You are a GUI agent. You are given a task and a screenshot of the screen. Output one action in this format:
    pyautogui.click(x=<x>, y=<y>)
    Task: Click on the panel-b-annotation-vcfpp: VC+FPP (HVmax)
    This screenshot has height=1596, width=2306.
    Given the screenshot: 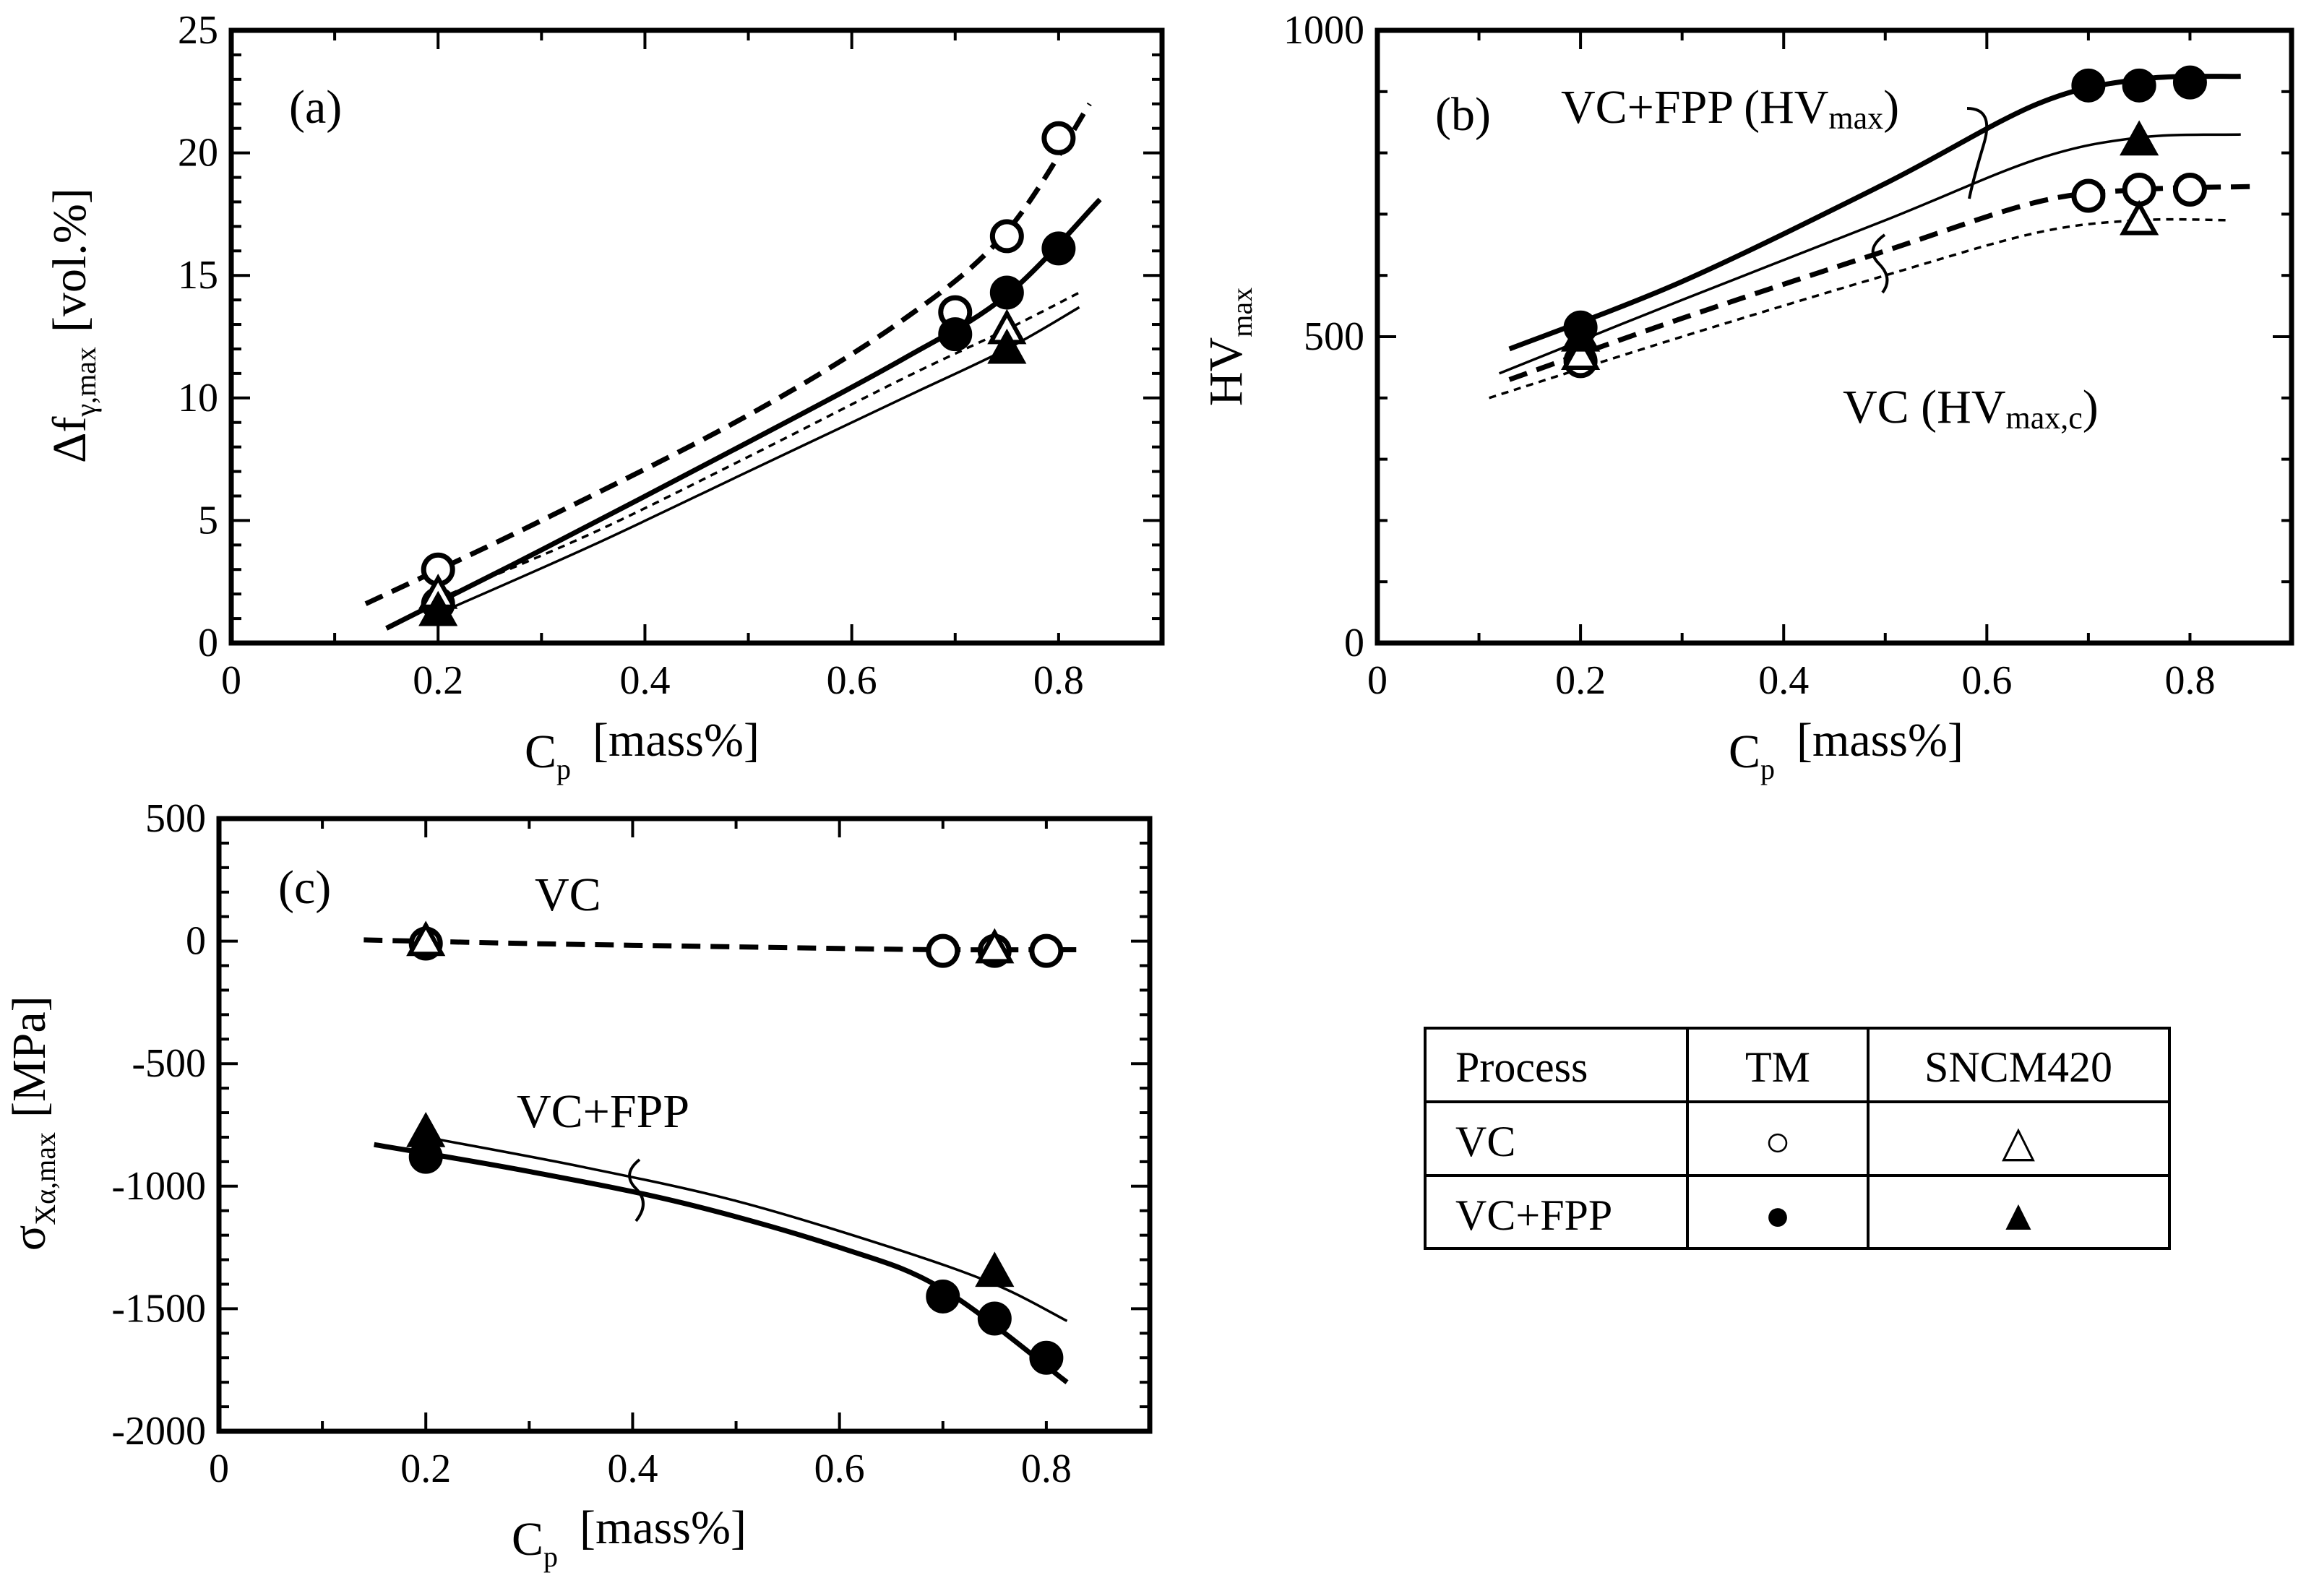 What is the action you would take?
    pyautogui.click(x=1730, y=108)
    